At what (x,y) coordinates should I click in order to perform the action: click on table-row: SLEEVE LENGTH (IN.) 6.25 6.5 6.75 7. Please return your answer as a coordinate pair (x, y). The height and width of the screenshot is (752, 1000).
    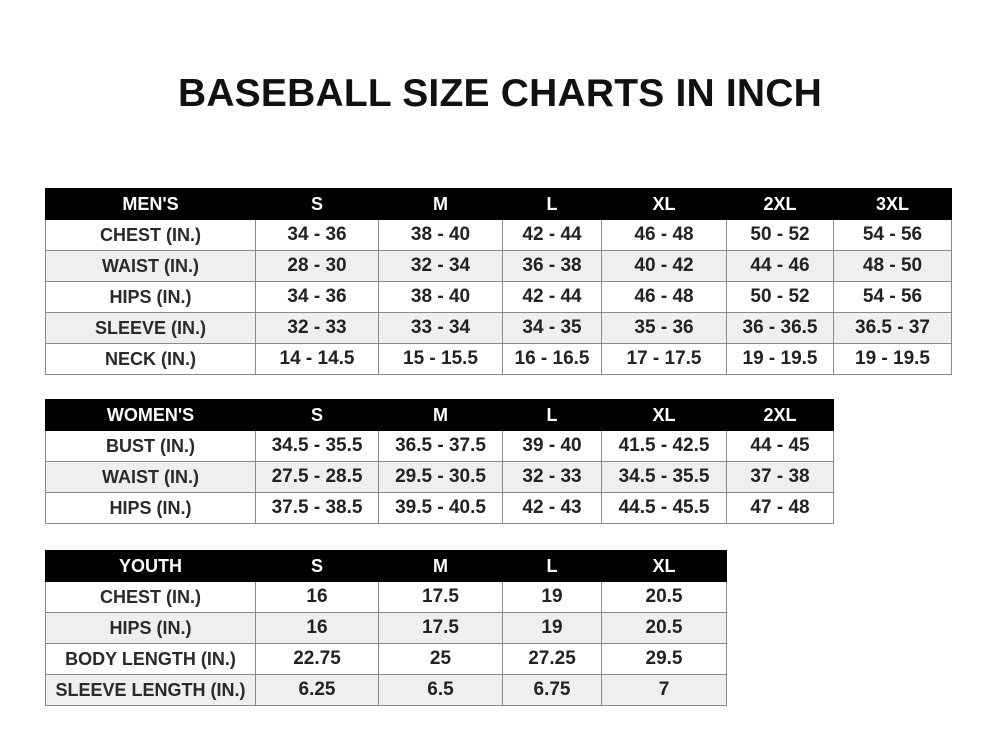
    Looking at the image, I should click on (386, 690).